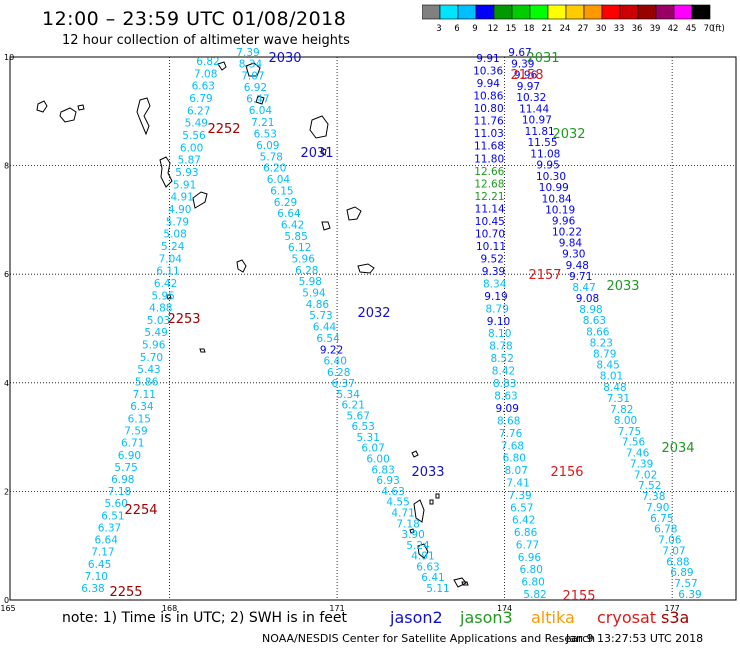 This screenshot has width=740, height=650. I want to click on legend-label-27: 27, so click(583, 29).